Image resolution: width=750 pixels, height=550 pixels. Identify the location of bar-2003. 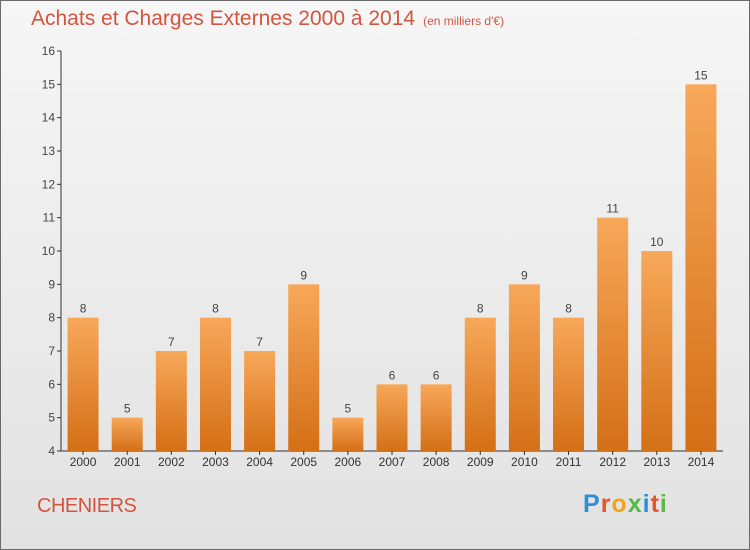
(215, 384).